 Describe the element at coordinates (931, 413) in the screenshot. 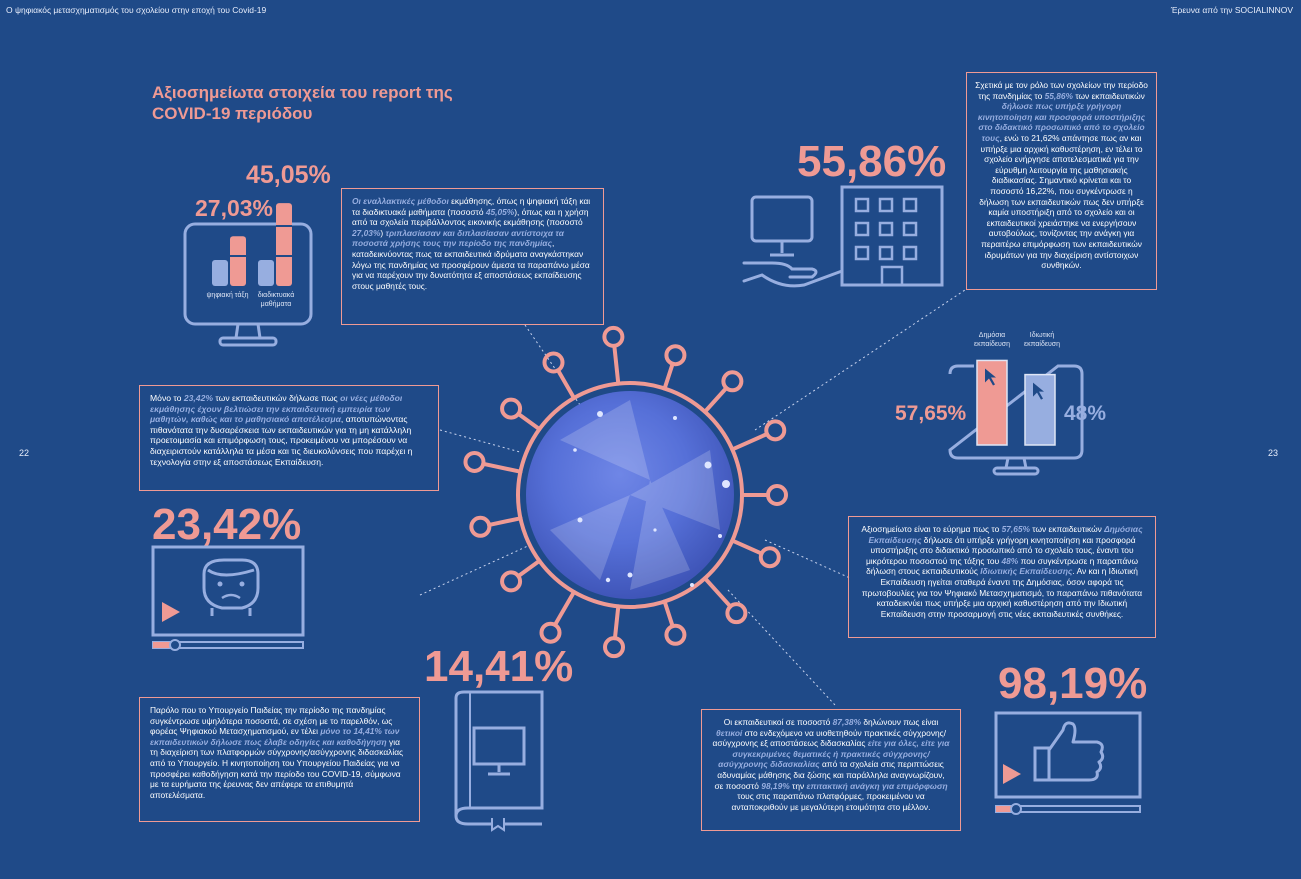

I see `stat-57-65: 57,65%` at that location.